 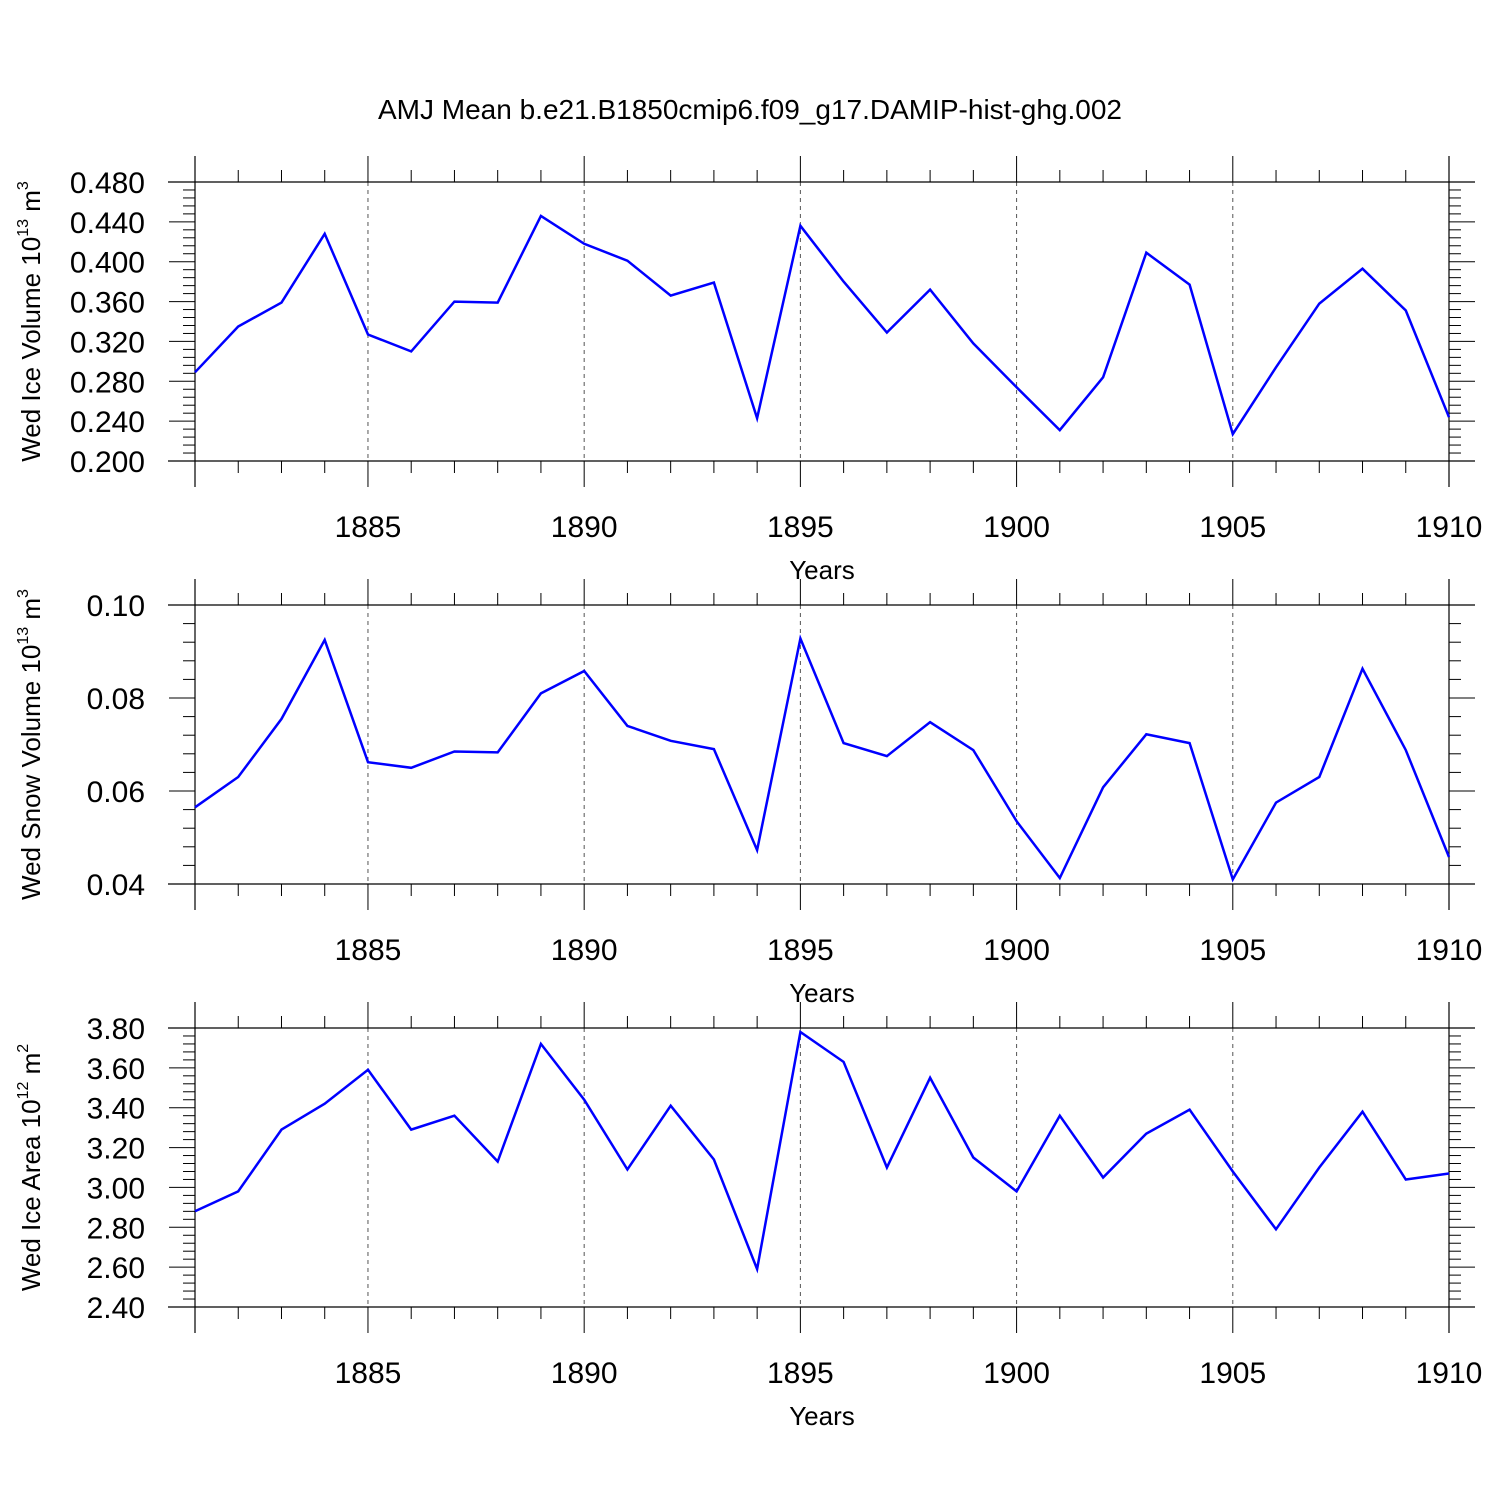 I want to click on panel-2-x-axis-label: Years, so click(x=822, y=993).